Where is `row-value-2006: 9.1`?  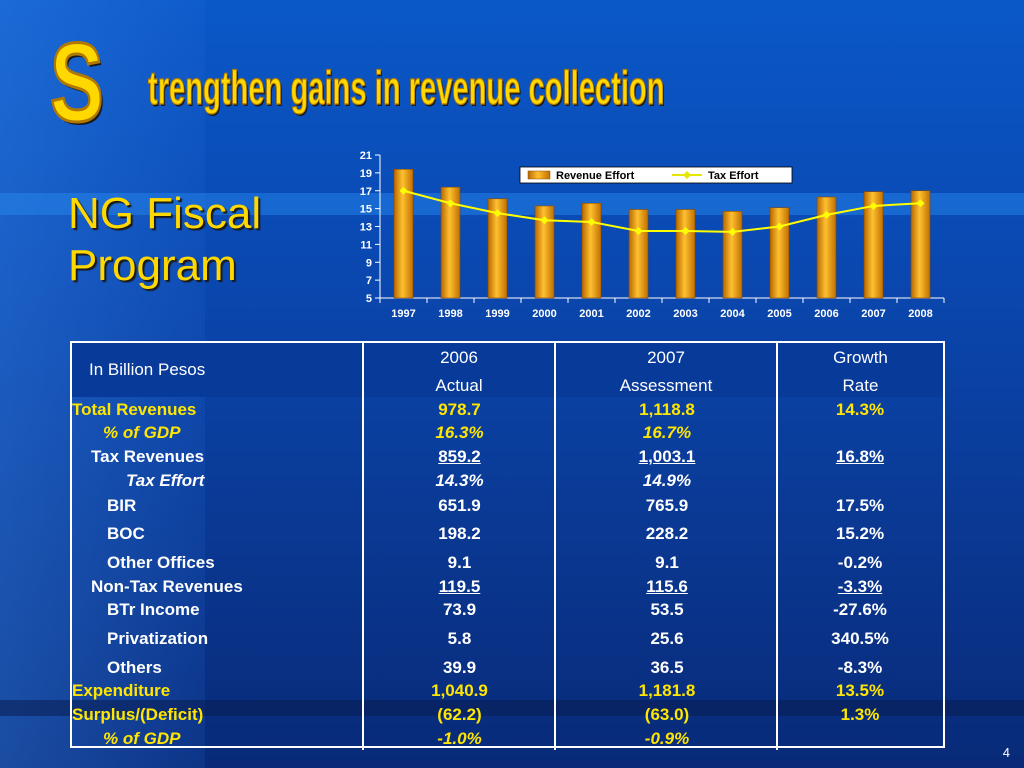 row-value-2006: 9.1 is located at coordinates (459, 562).